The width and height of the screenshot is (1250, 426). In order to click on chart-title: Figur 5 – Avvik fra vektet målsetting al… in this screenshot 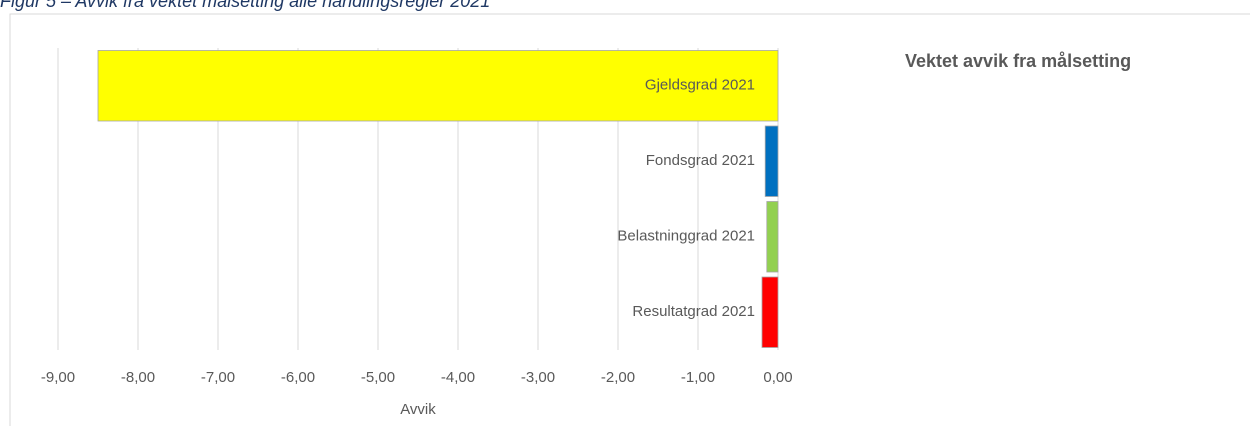, I will do `click(245, 5)`.